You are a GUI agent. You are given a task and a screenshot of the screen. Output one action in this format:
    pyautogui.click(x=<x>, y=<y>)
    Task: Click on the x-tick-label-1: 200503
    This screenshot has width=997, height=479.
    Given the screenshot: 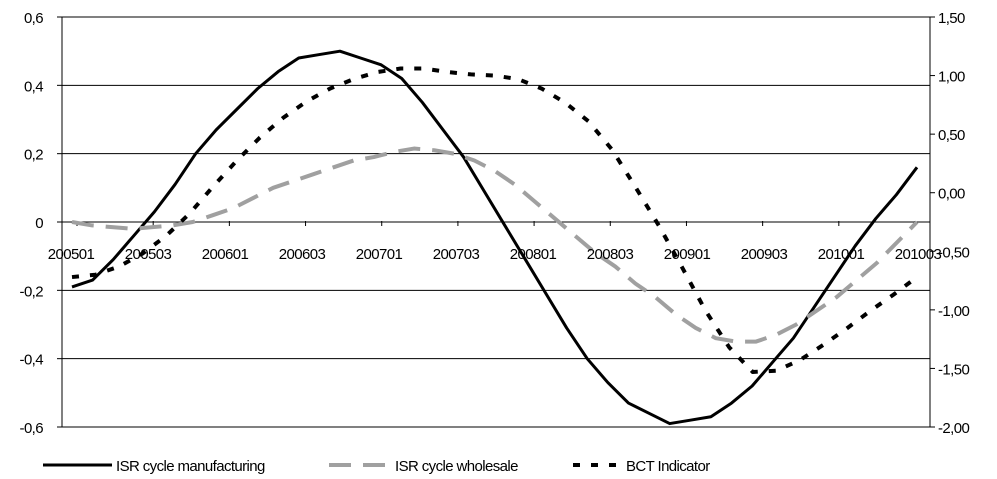 What is the action you would take?
    pyautogui.click(x=148, y=254)
    